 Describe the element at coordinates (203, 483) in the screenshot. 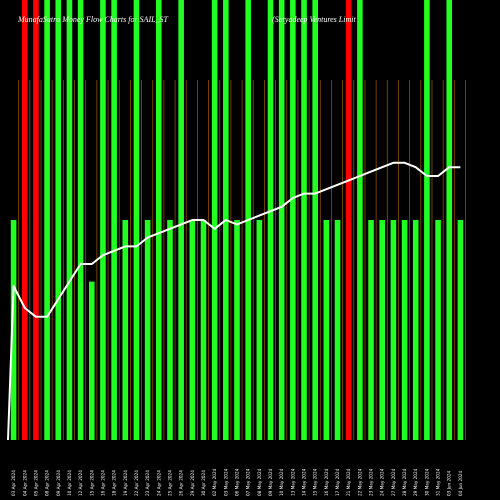

I see `x-tick-label: 30 Apr 2024` at that location.